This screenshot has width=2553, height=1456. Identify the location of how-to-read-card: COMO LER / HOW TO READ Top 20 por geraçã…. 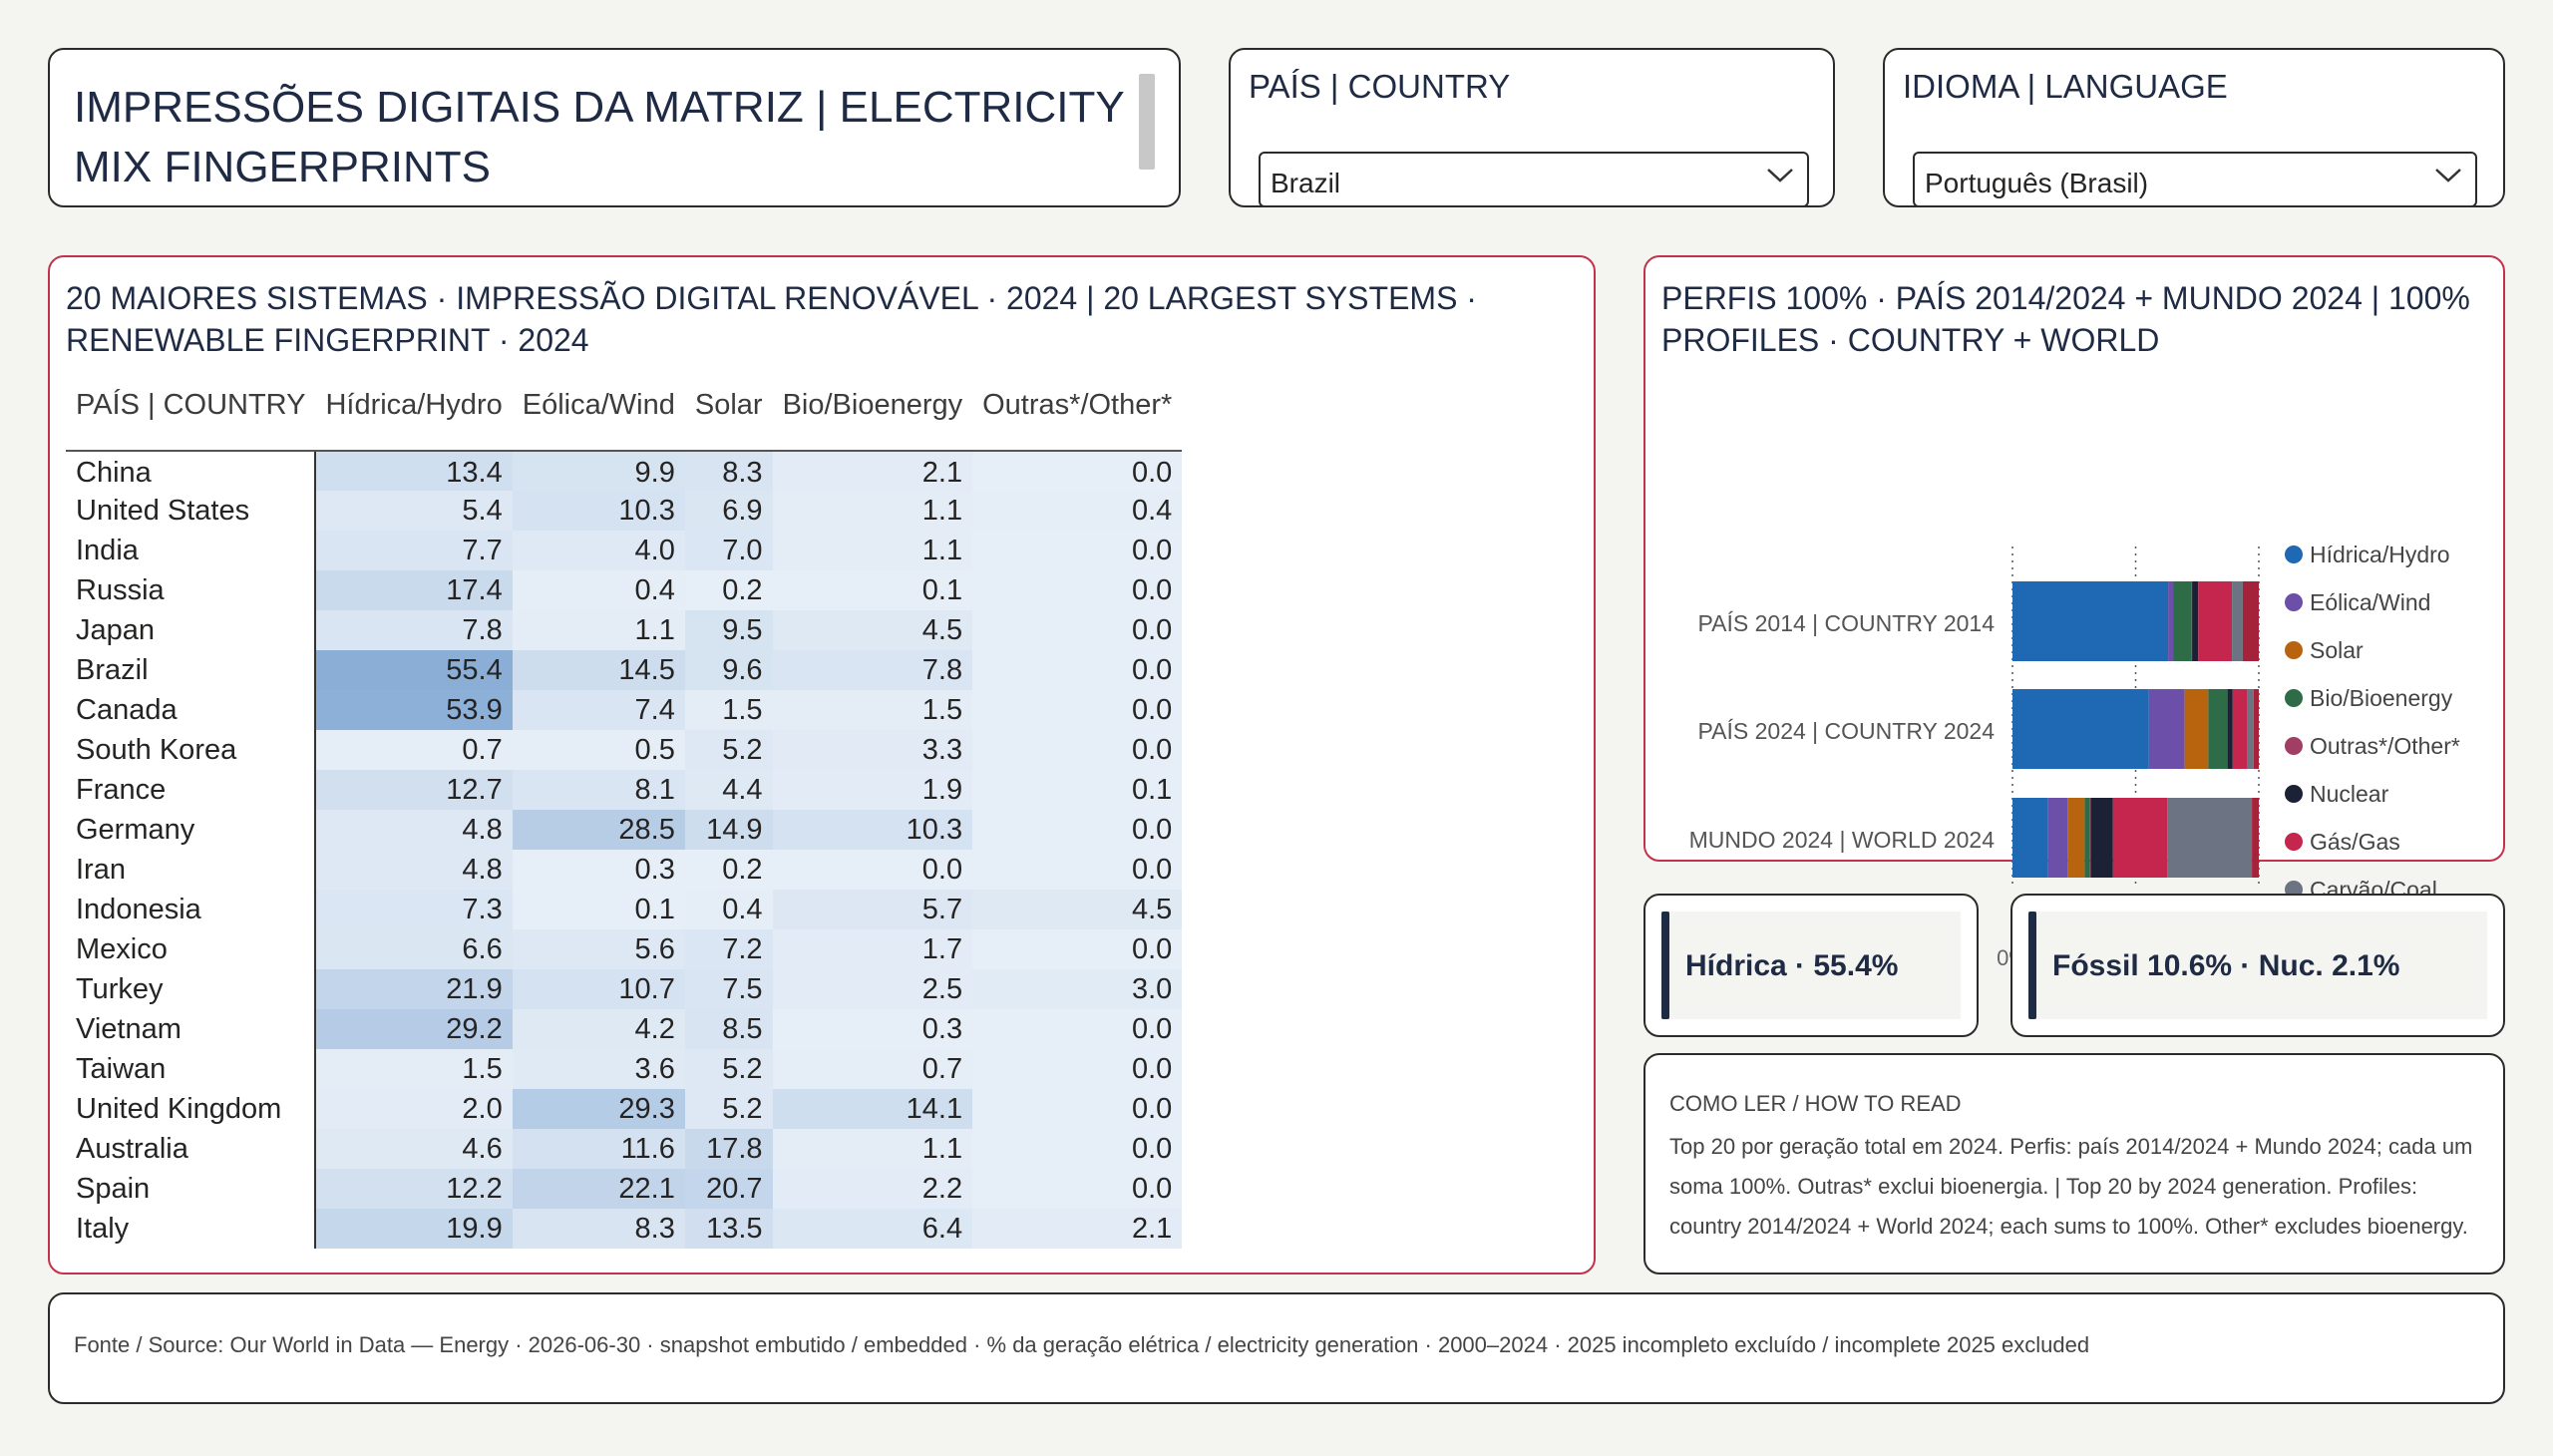
(2074, 1163).